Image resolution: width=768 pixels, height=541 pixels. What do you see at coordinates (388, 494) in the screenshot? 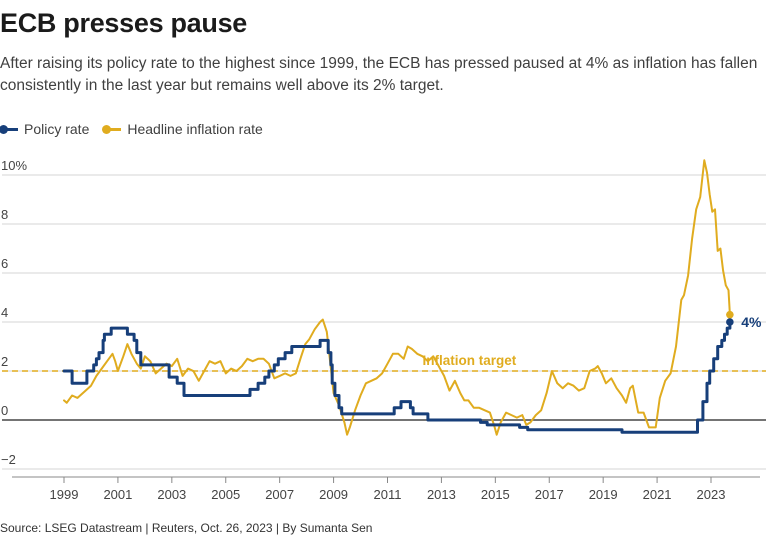
I see `x-tick-label: 2011` at bounding box center [388, 494].